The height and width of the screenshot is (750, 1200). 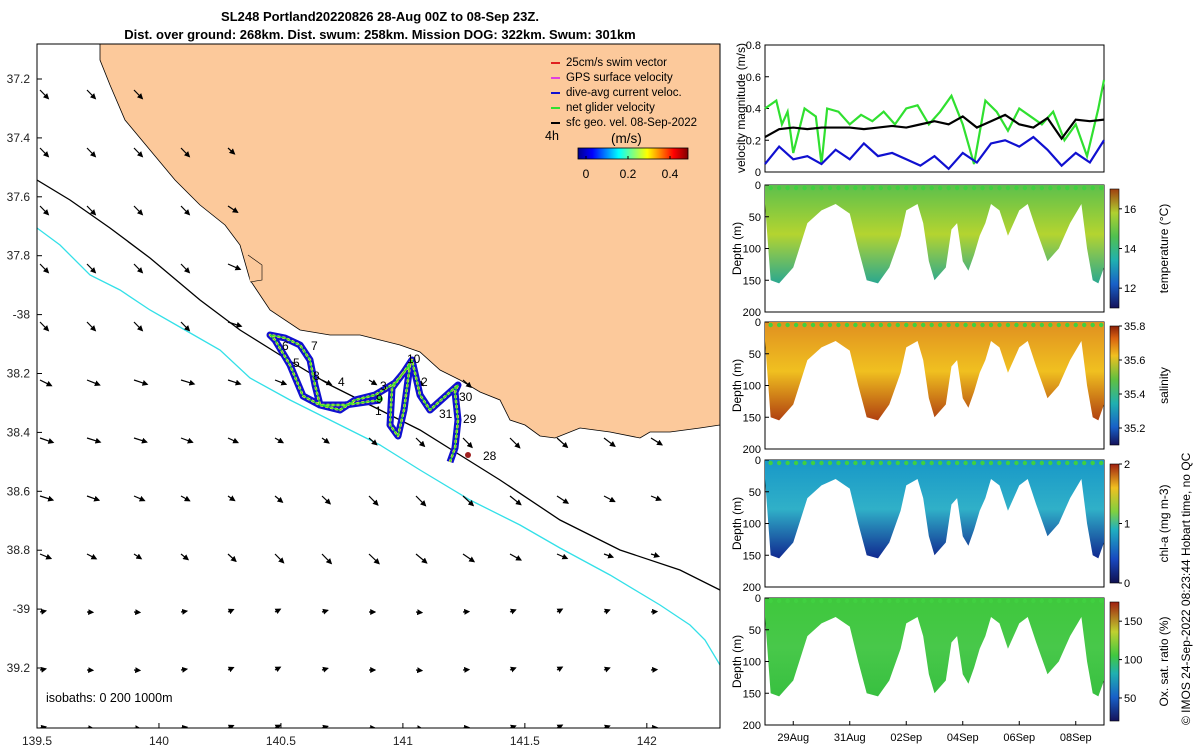 I want to click on map-x-tick-label: 140, so click(x=159, y=741).